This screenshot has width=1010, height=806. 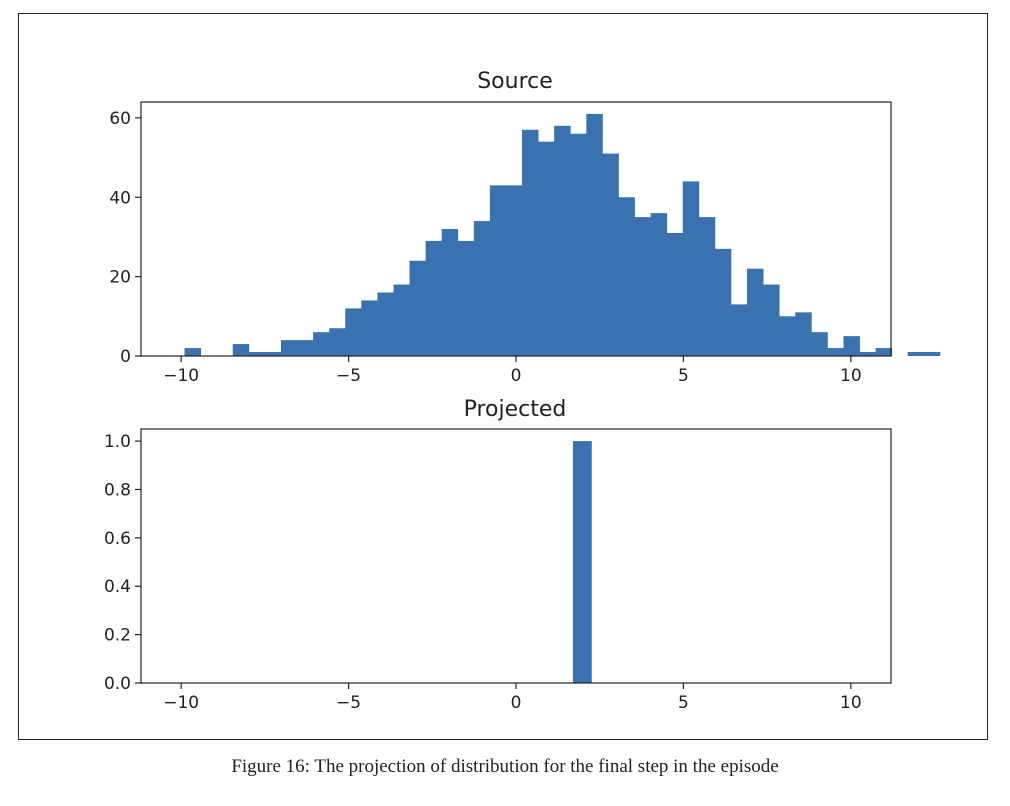 I want to click on y-tick-label: 0, so click(x=125, y=357).